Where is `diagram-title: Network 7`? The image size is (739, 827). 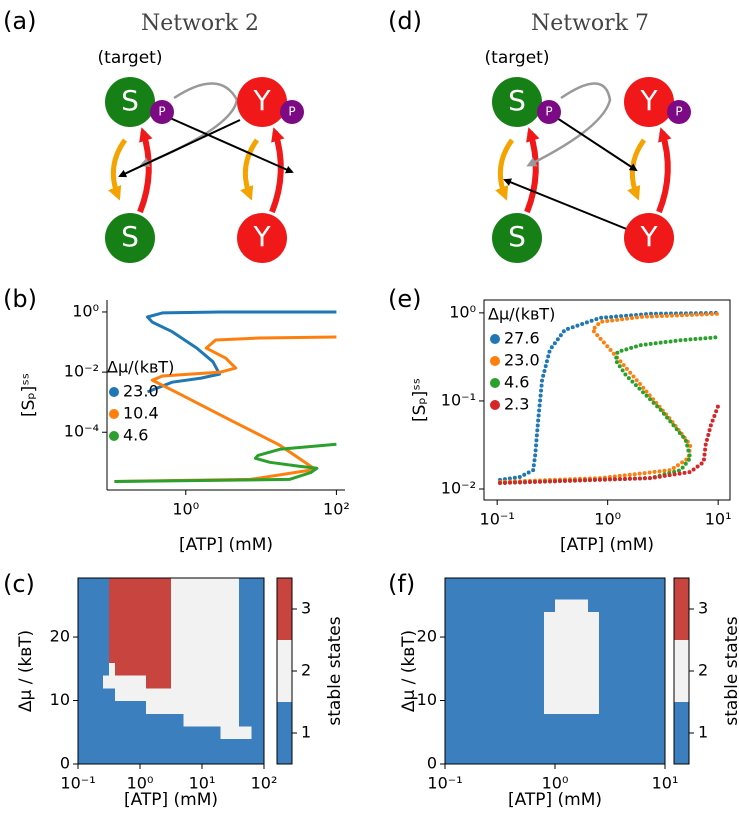 diagram-title: Network 7 is located at coordinates (590, 23).